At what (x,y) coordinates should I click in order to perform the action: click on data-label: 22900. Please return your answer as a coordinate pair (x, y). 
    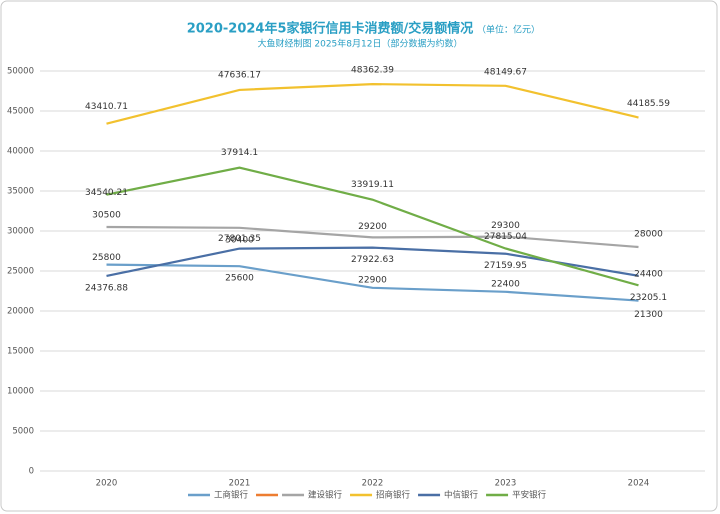
    Looking at the image, I should click on (372, 280).